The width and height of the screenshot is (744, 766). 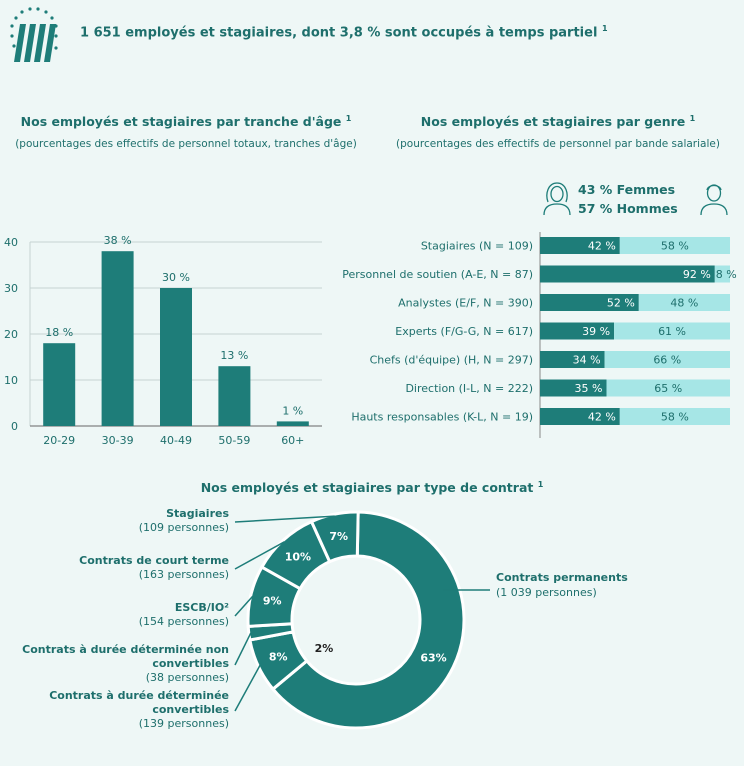 What do you see at coordinates (477, 246) in the screenshot?
I see `category-label: Stagiaires (N = 109)` at bounding box center [477, 246].